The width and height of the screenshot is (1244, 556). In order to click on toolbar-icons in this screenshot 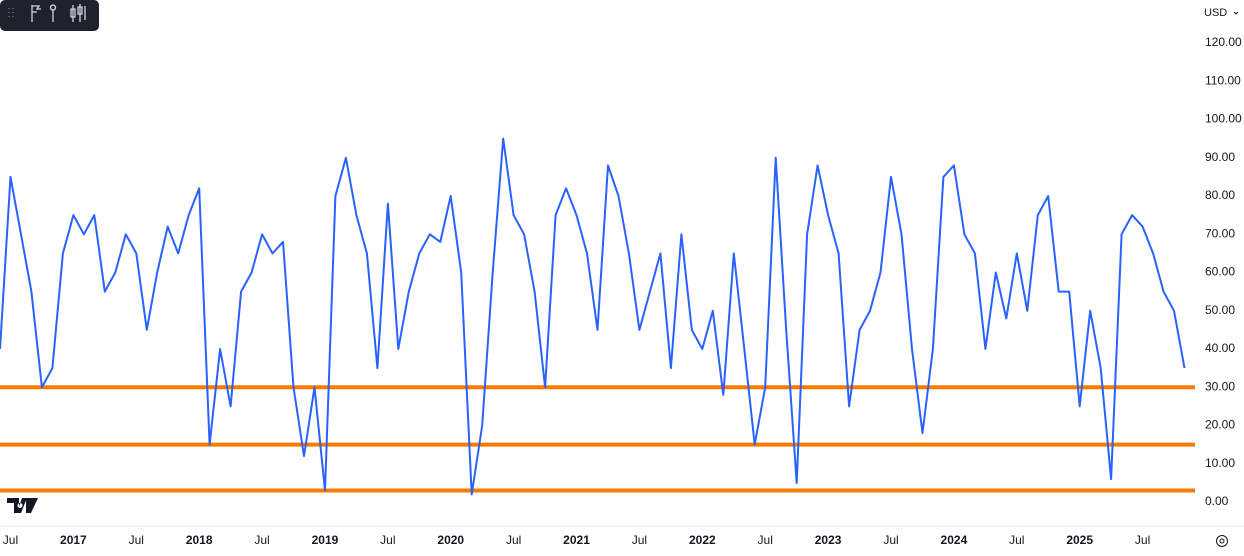, I will do `click(47, 13)`.